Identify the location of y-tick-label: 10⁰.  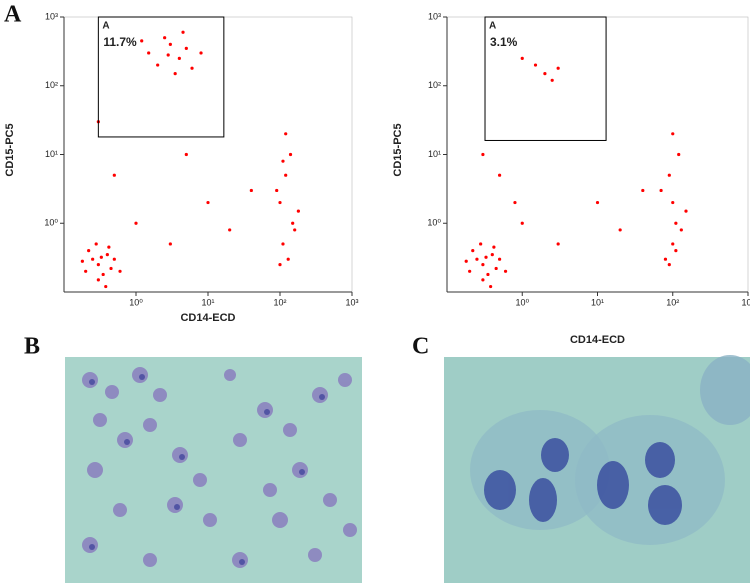
(51, 223).